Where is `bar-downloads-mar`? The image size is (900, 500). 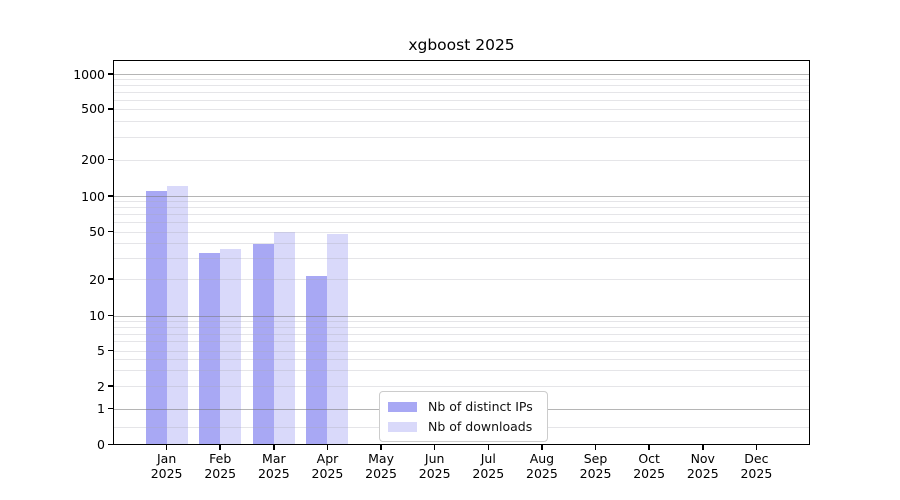
bar-downloads-mar is located at coordinates (284, 338).